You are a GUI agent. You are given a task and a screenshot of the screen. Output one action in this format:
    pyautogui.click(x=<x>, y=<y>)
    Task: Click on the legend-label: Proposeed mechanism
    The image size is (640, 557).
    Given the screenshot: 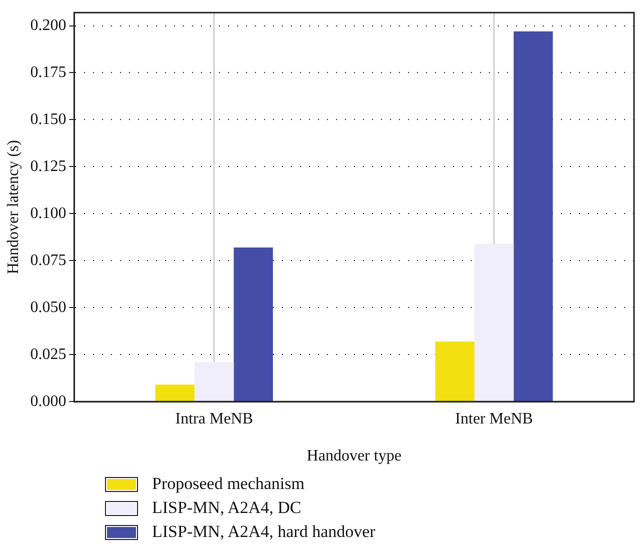 What is the action you would take?
    pyautogui.click(x=228, y=484)
    